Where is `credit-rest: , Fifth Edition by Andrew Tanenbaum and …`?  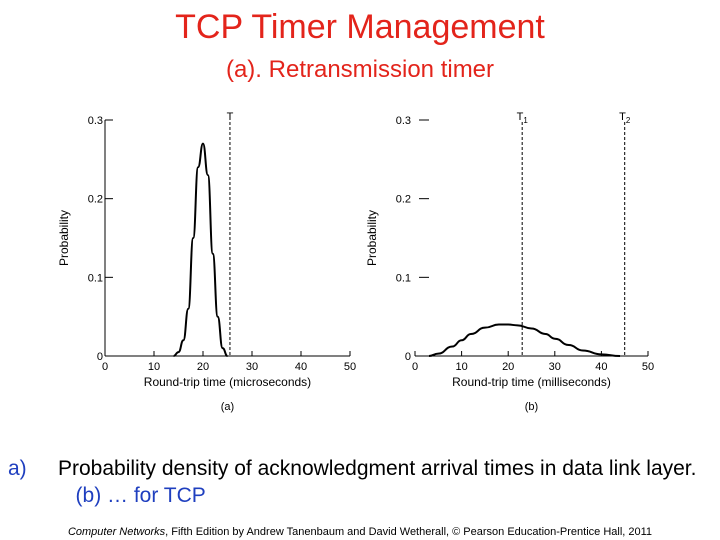
credit-rest: , Fifth Edition by Andrew Tanenbaum and … is located at coordinates (409, 532).